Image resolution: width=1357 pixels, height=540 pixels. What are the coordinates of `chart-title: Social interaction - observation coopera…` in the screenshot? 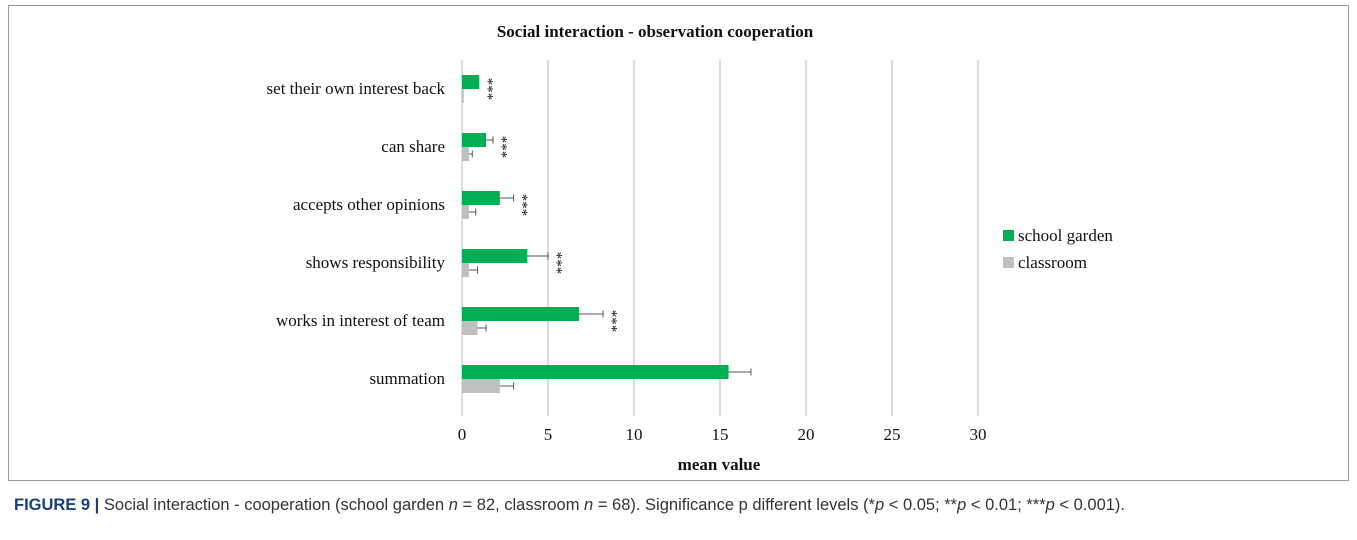 It's located at (655, 31).